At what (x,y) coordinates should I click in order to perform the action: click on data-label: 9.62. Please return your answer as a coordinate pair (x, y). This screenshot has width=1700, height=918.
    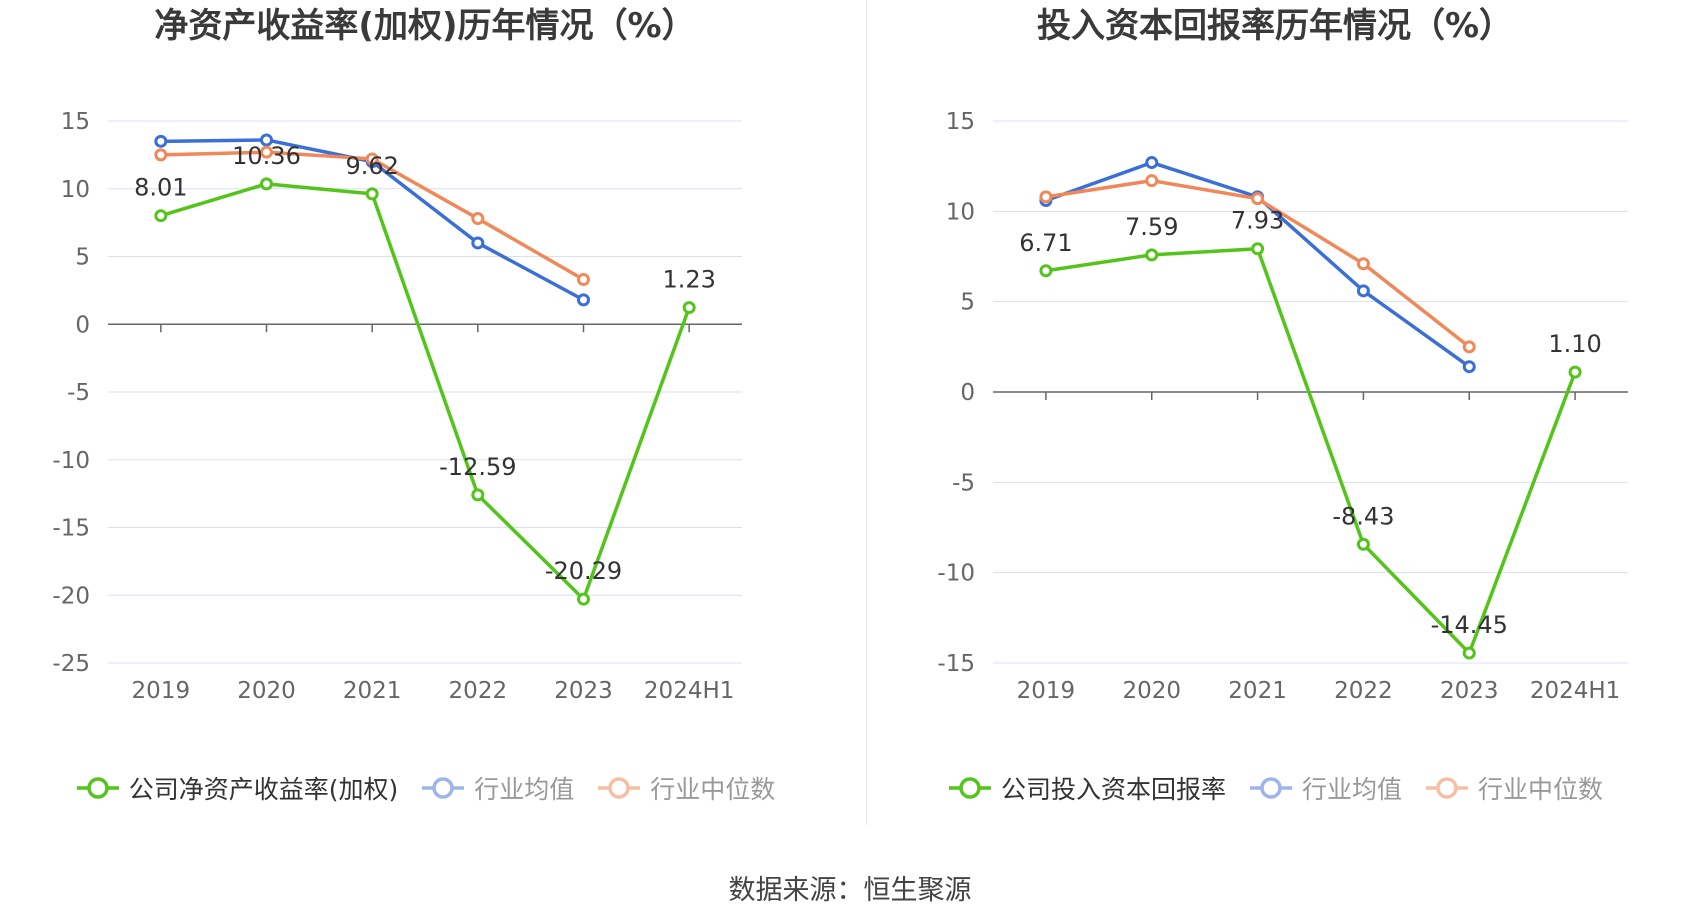
    Looking at the image, I should click on (371, 166).